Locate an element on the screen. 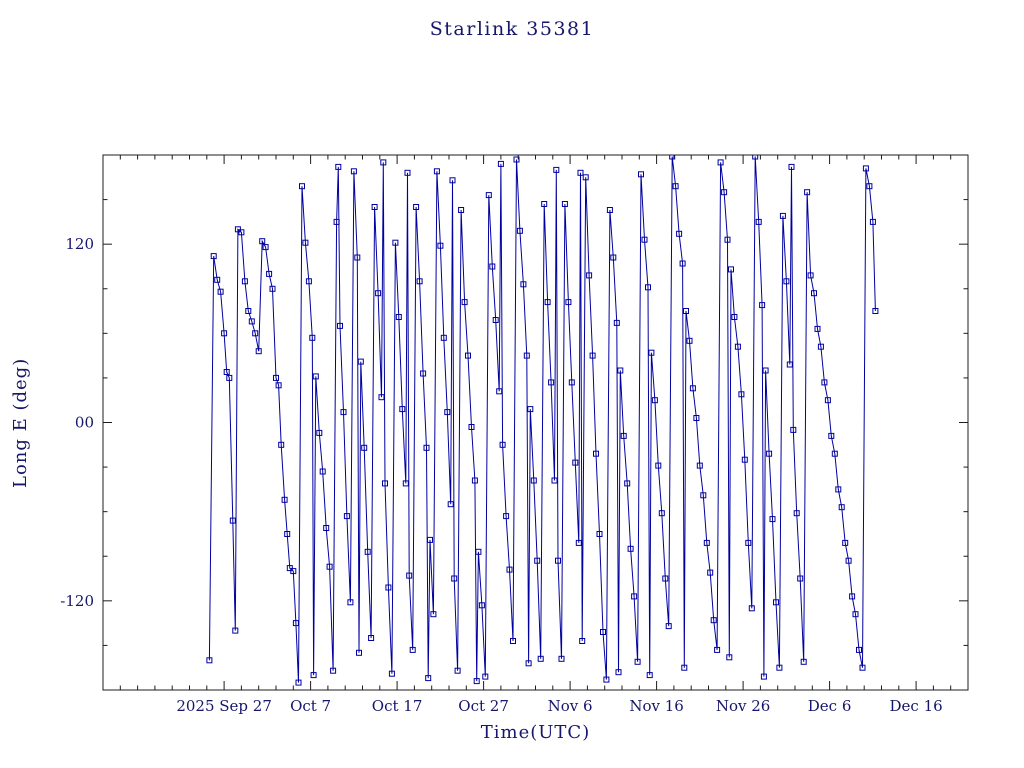 This screenshot has height=768, width=1024. x-tick-label: Nov 26 is located at coordinates (743, 706).